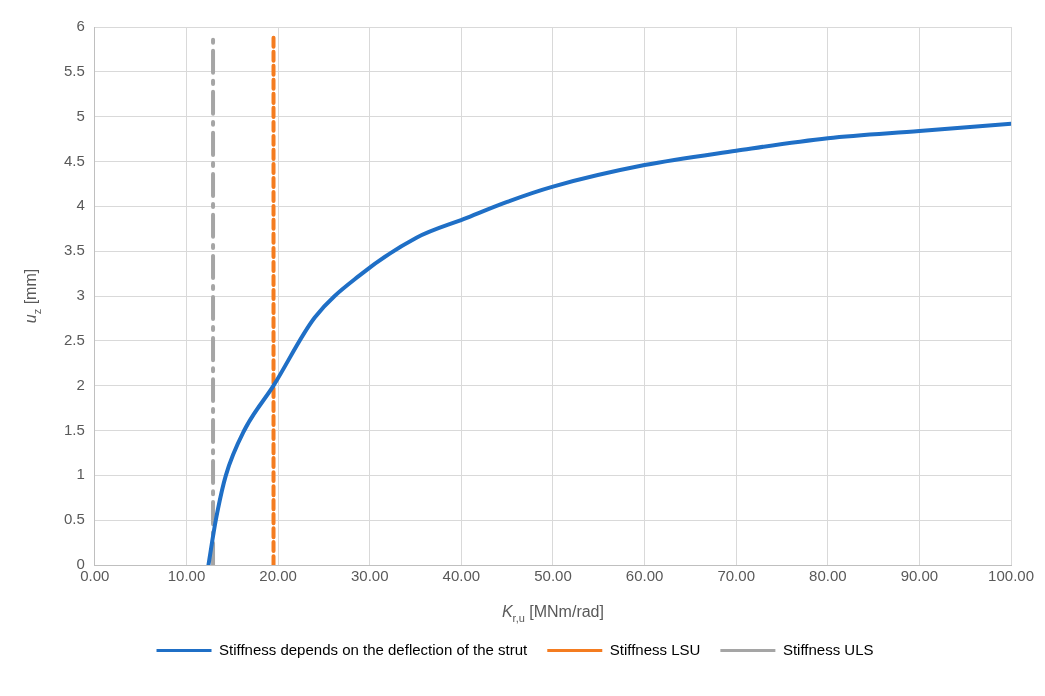 This screenshot has width=1045, height=696. Describe the element at coordinates (74, 519) in the screenshot. I see `y-tick-label: 0.5` at that location.